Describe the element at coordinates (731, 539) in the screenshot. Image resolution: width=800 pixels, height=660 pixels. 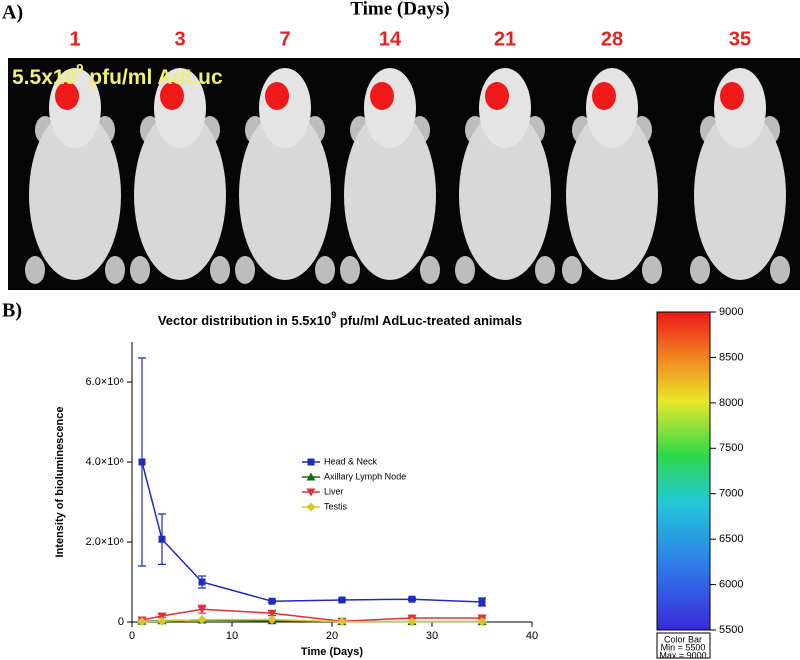
I see `color-bar-tick-label: 6500` at that location.